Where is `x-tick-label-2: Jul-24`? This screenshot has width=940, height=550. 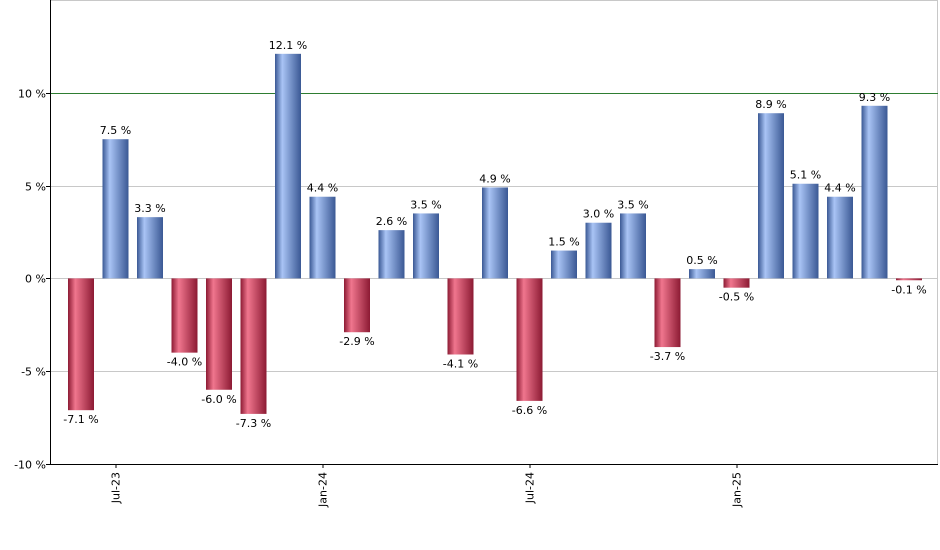
x-tick-label-2: Jul-24 is located at coordinates (530, 488).